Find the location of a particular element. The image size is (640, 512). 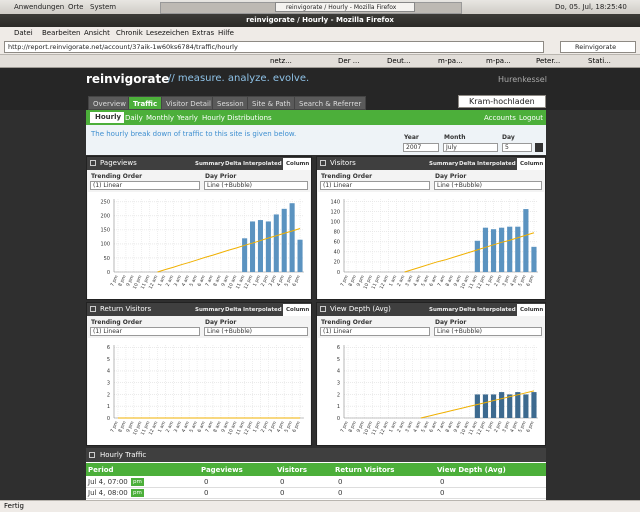

nav-tab: Visitor Detail is located at coordinates (188, 103).